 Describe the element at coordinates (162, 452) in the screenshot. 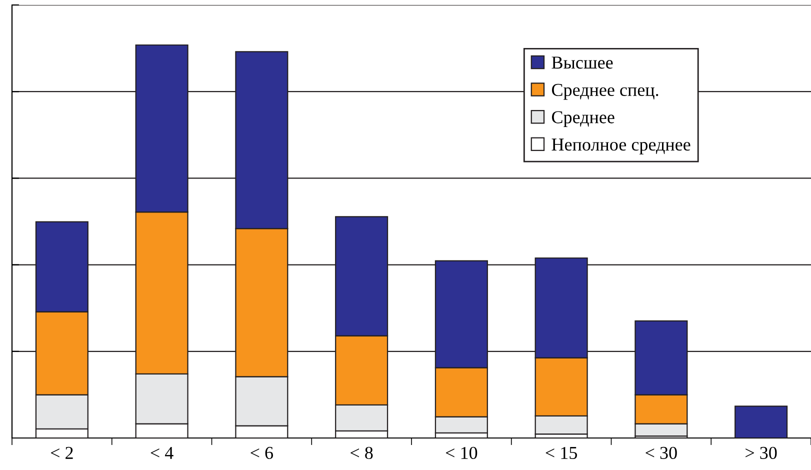

I see `x-tick-label: < 4` at that location.